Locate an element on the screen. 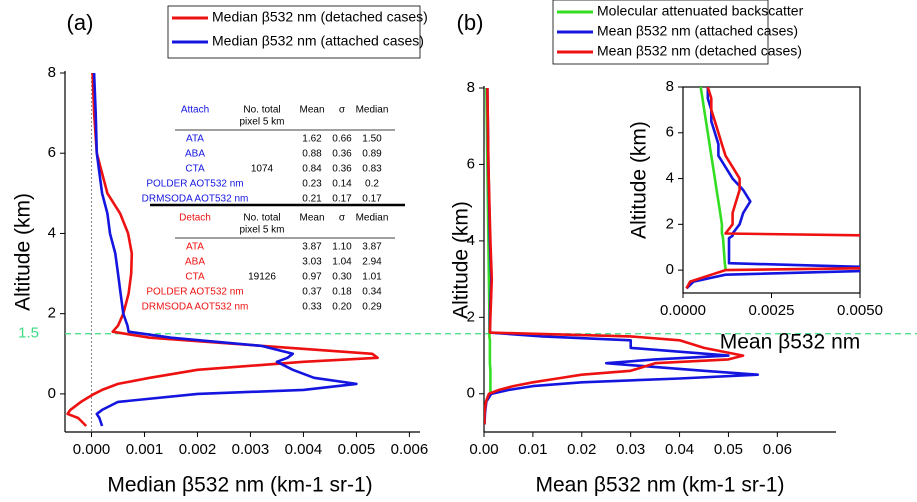 The height and width of the screenshot is (502, 917). x-tick-label: 0.02 is located at coordinates (581, 449).